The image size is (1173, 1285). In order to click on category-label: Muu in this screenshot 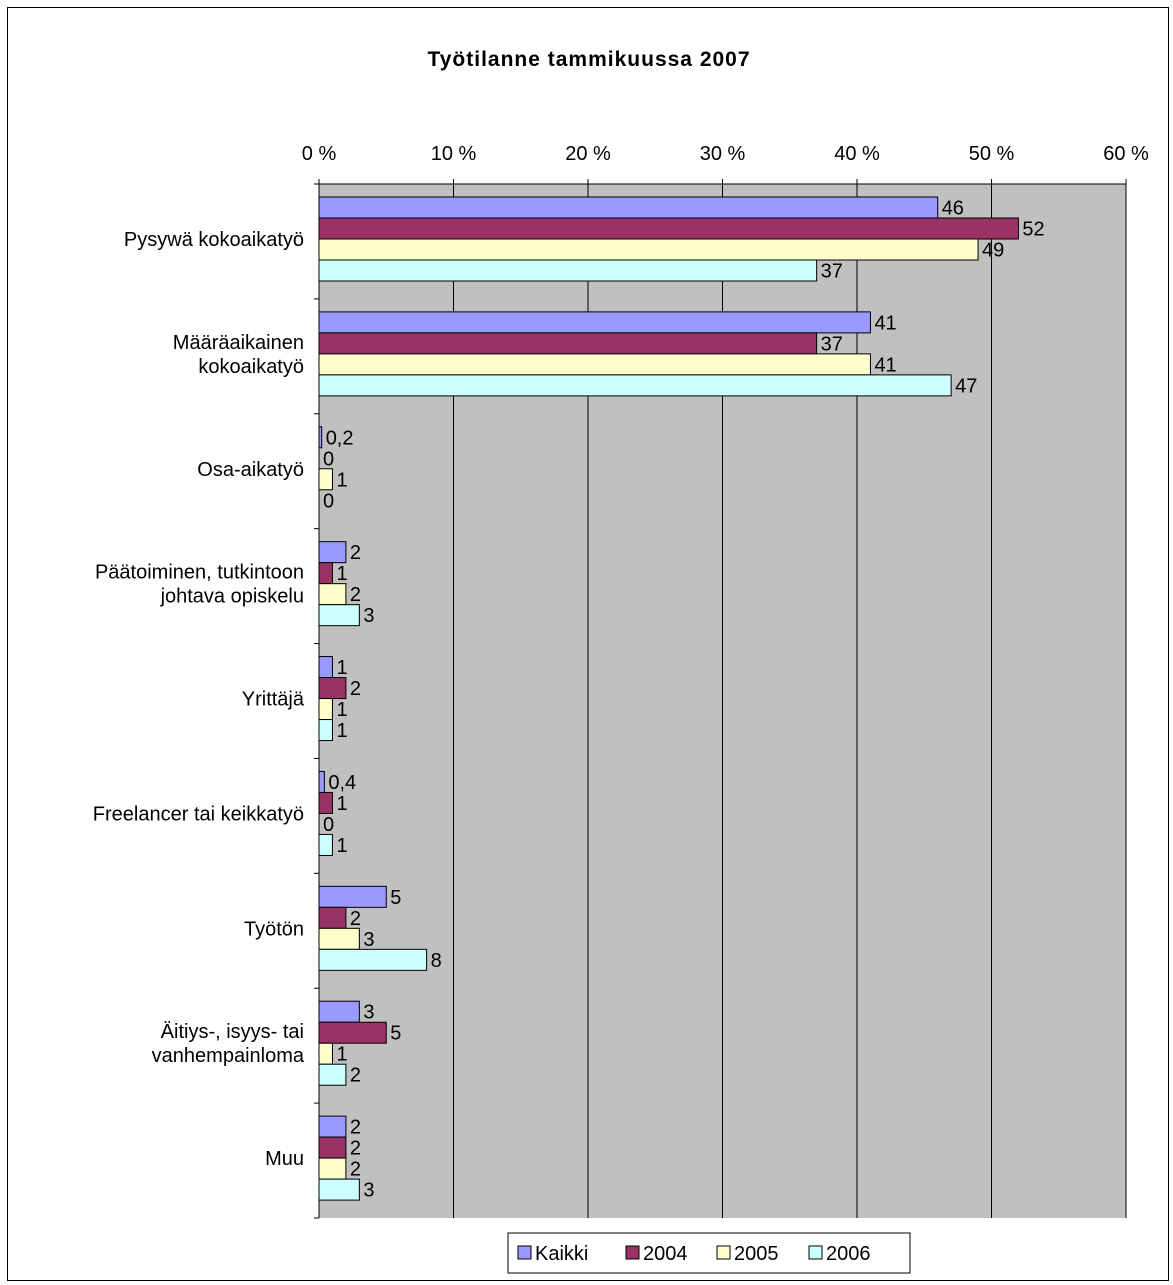, I will do `click(284, 1159)`.